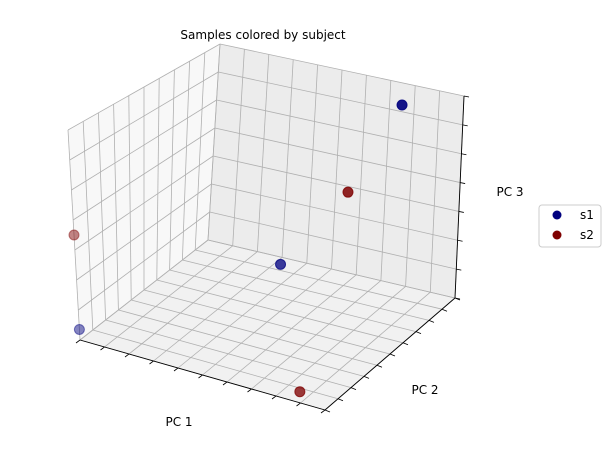  What do you see at coordinates (557, 235) in the screenshot?
I see `legend-marker-s2` at bounding box center [557, 235].